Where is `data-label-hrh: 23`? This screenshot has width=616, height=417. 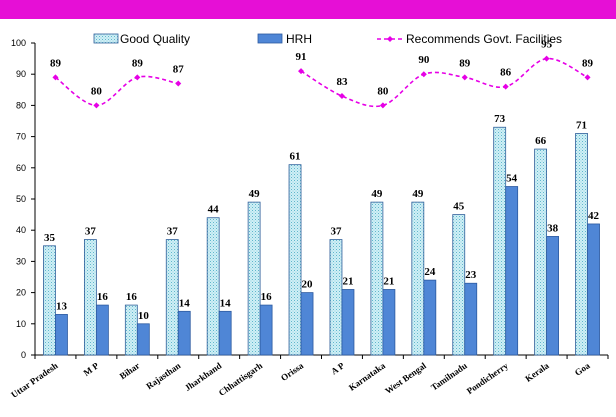 data-label-hrh: 23 is located at coordinates (471, 275).